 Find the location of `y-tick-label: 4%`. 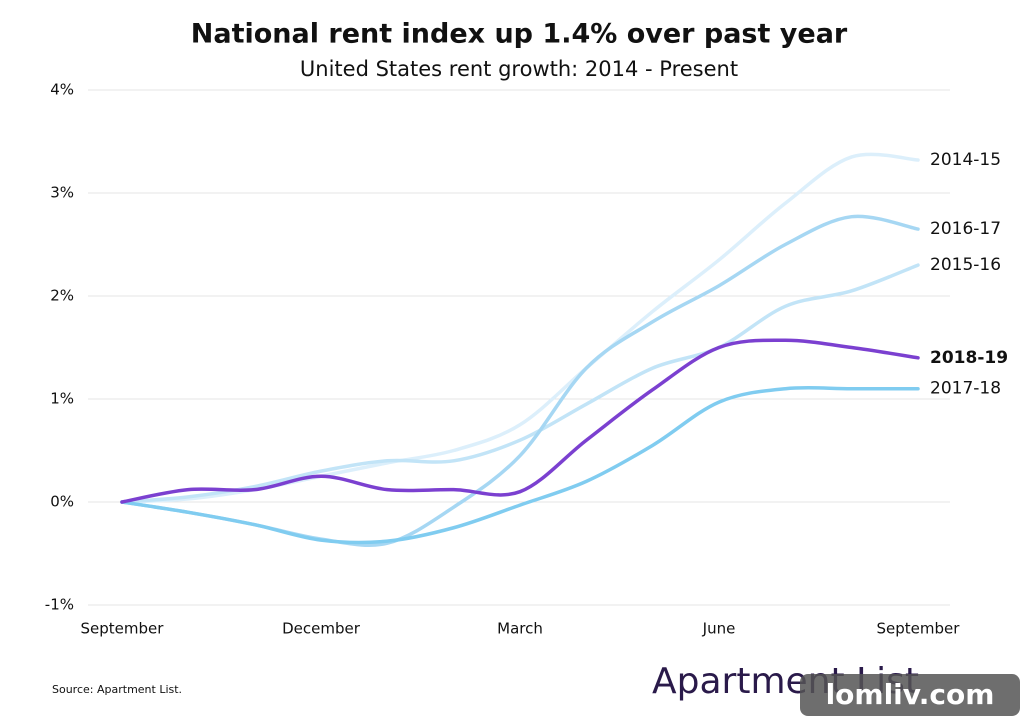

y-tick-label: 4% is located at coordinates (62, 90).